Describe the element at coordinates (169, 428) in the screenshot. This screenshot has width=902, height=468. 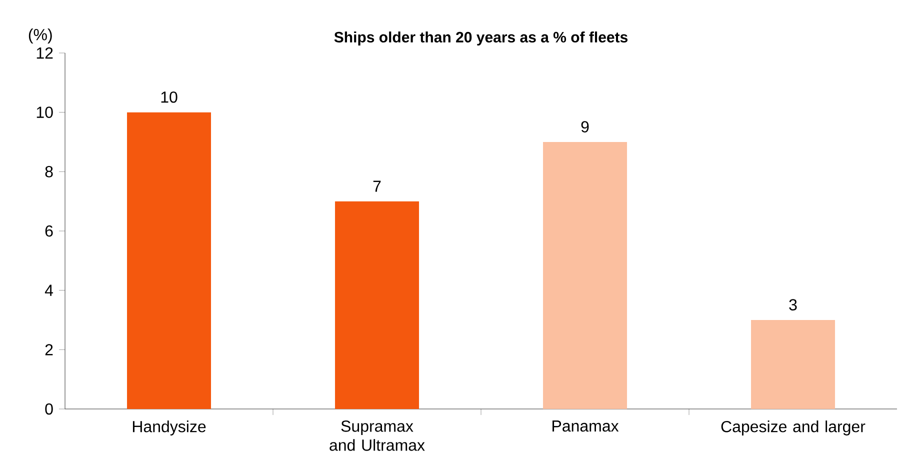
I see `x-tick-label: Handysize` at that location.